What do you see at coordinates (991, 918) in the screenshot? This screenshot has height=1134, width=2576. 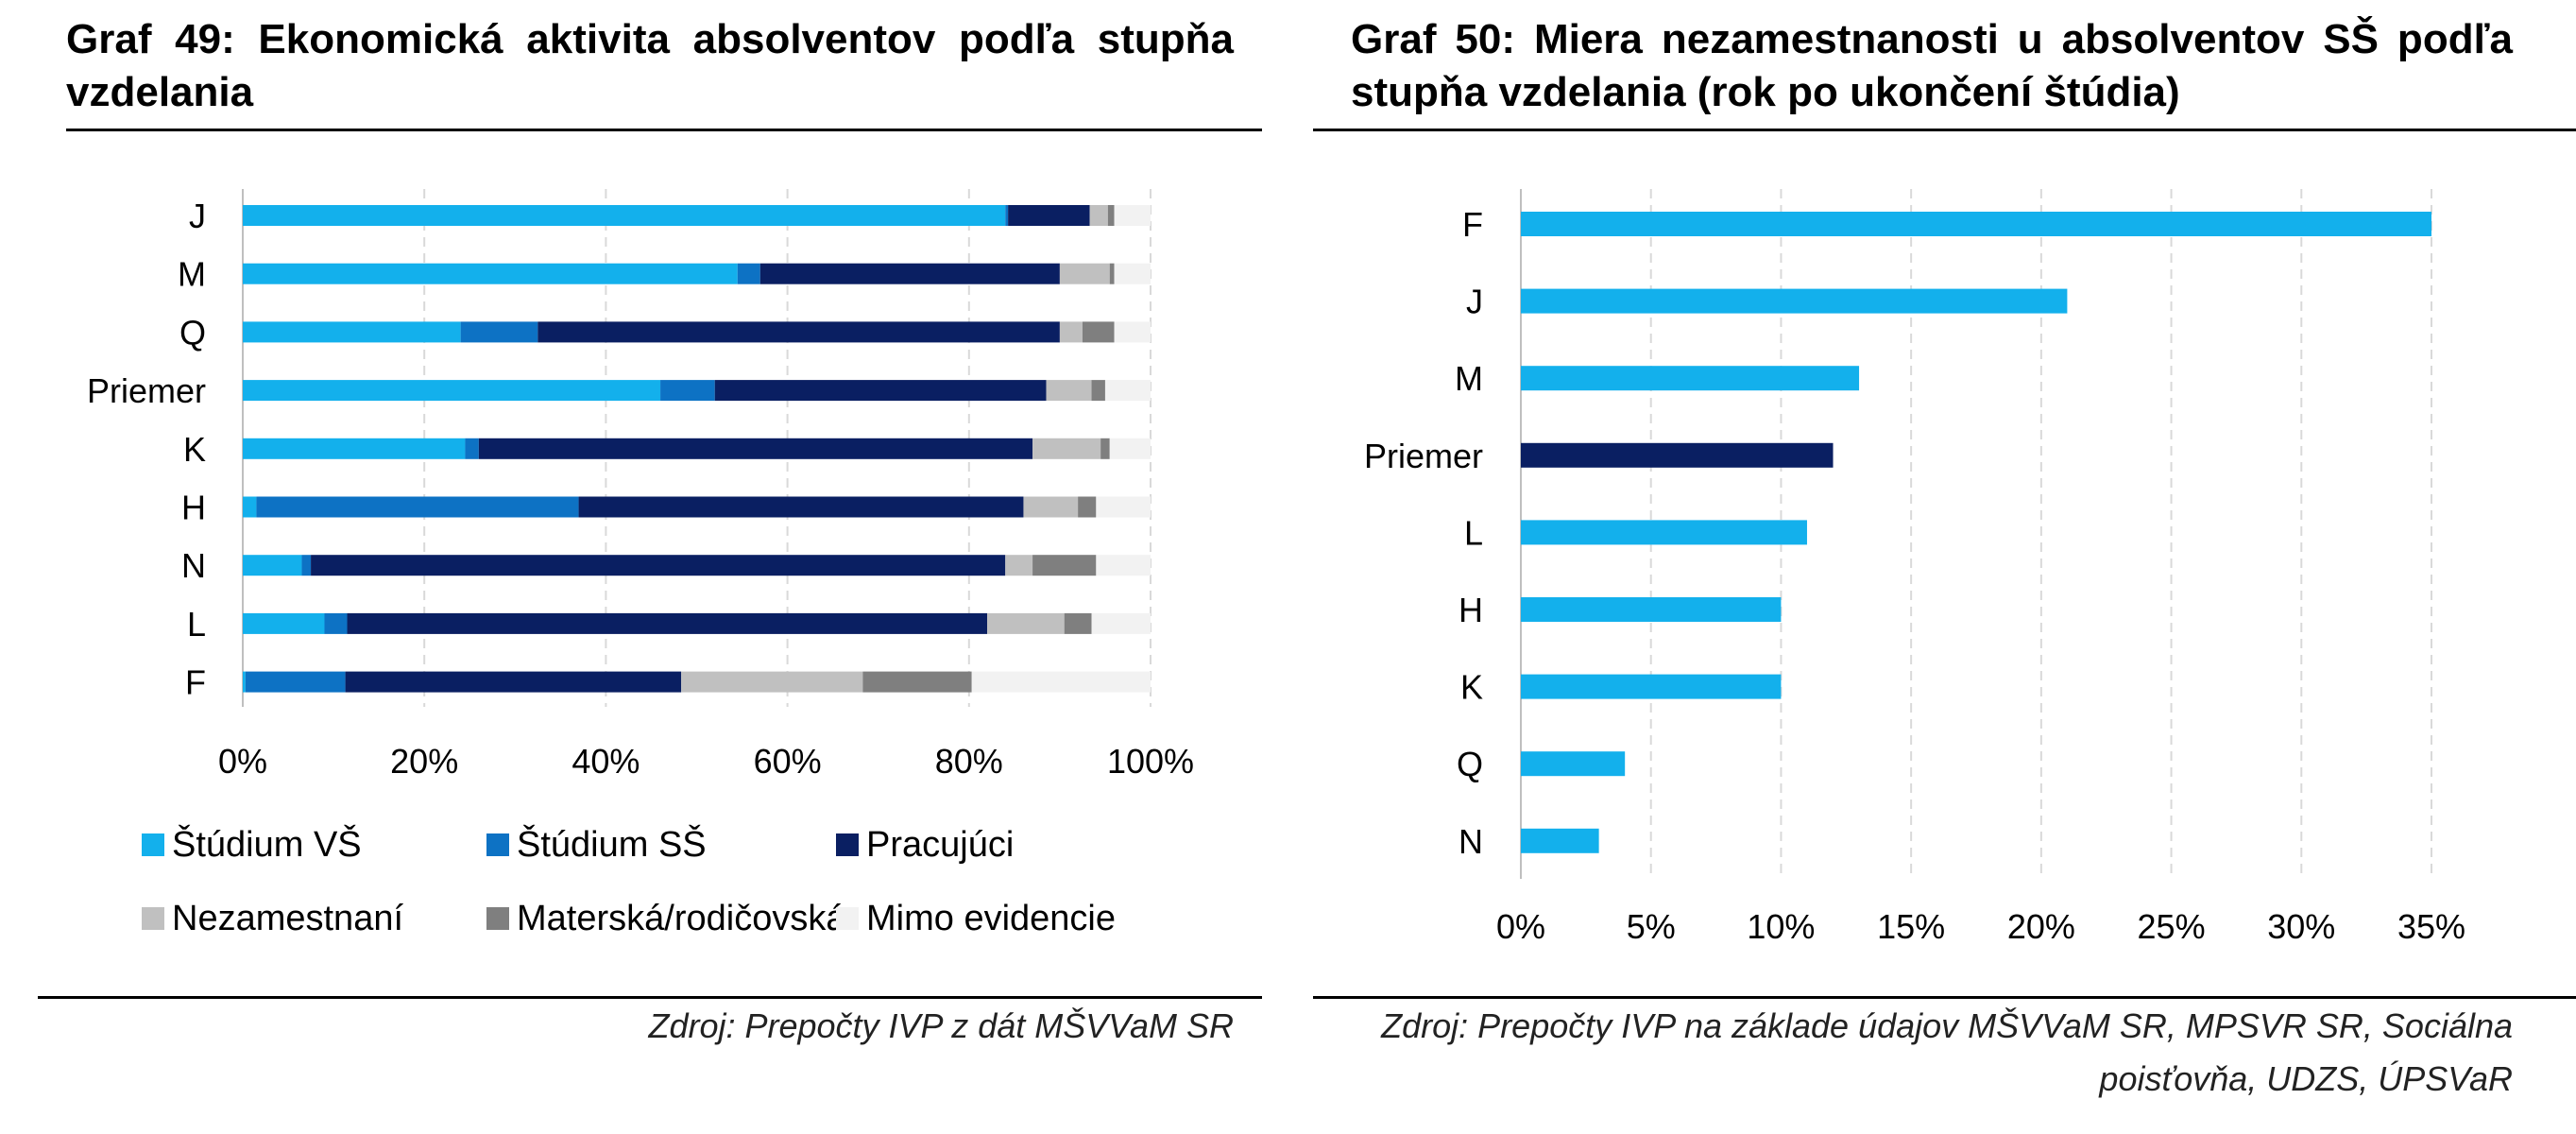 I see `legend-label: Mimo evidencie` at bounding box center [991, 918].